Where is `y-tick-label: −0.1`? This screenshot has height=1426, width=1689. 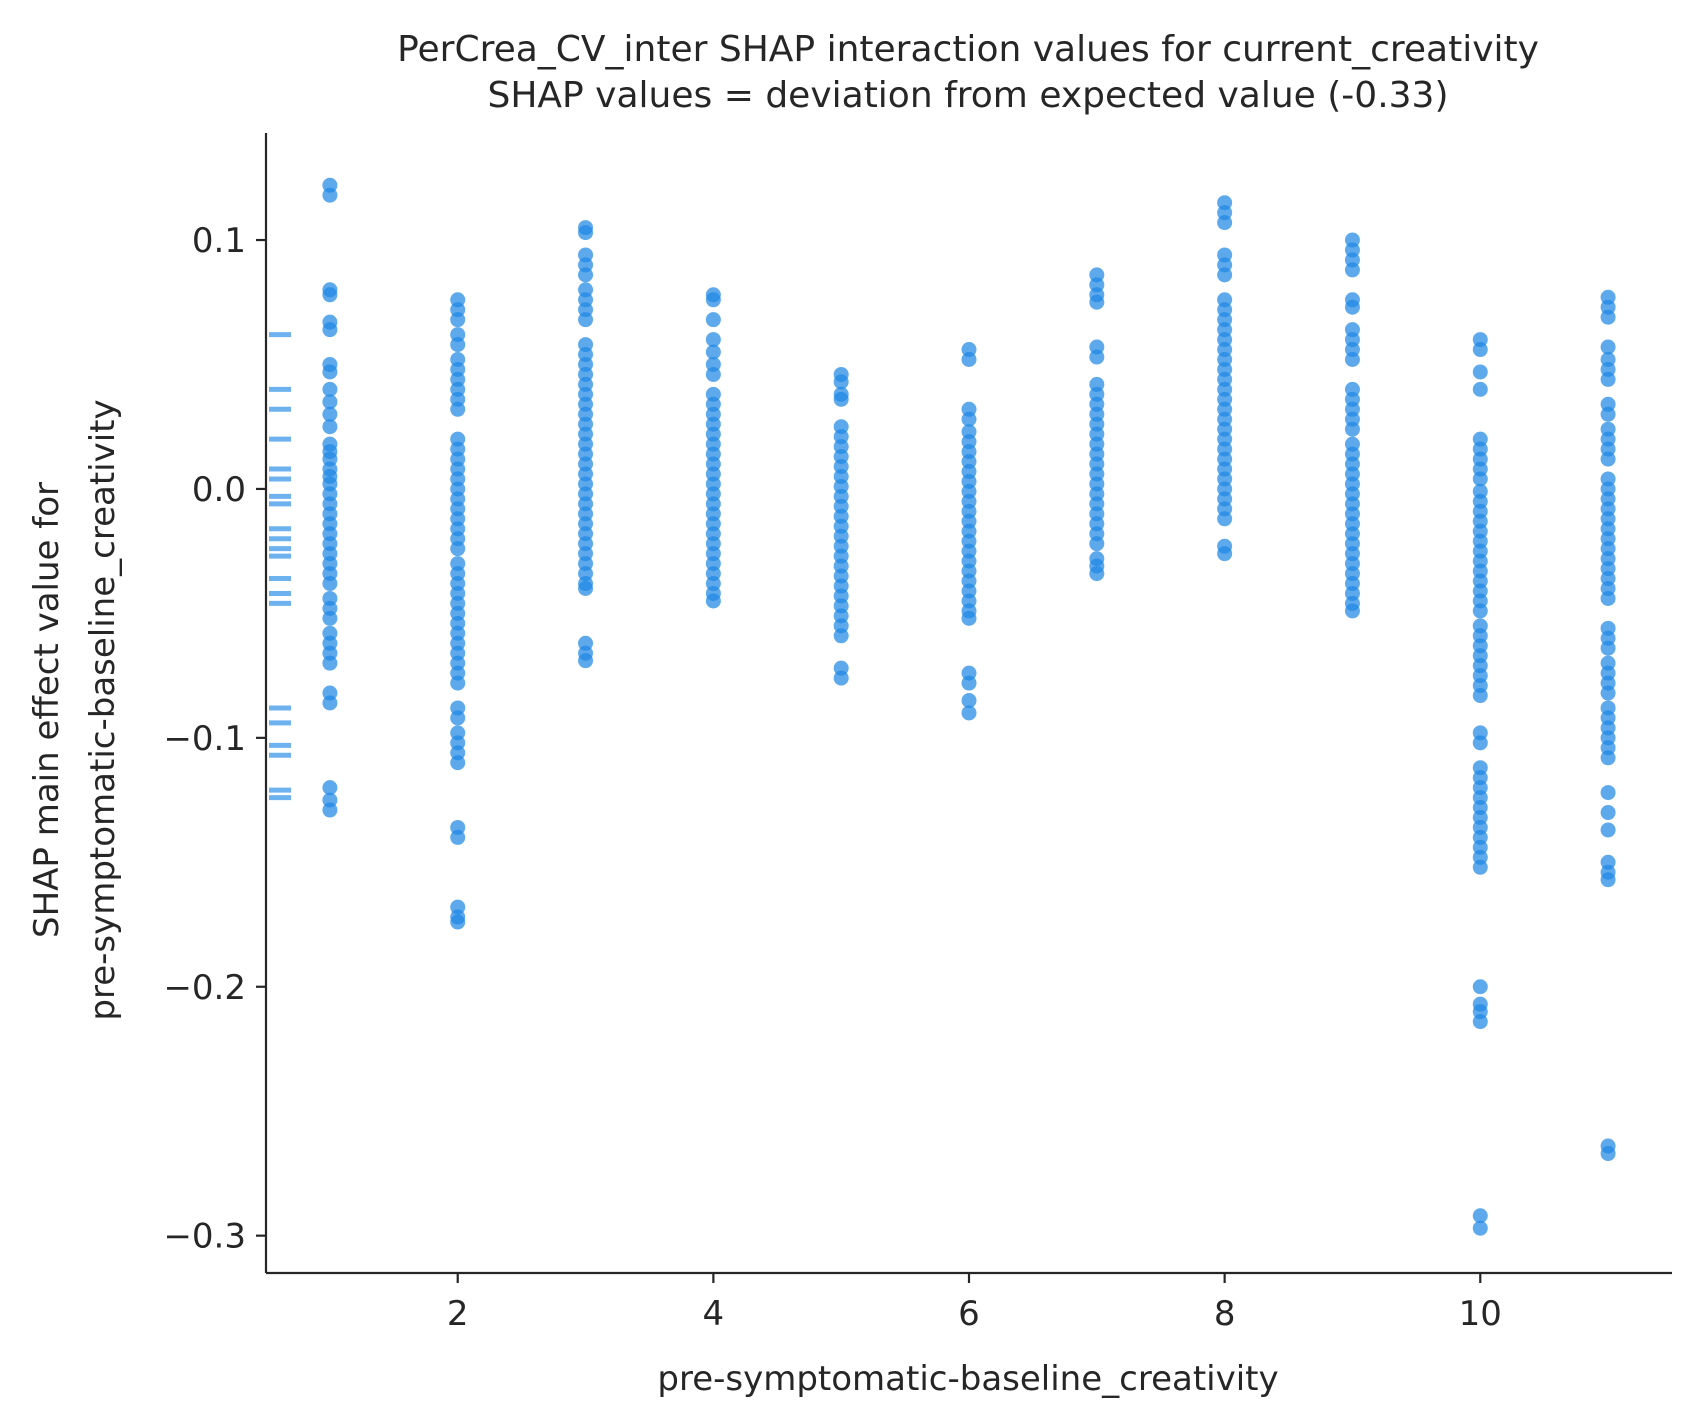
y-tick-label: −0.1 is located at coordinates (204, 739).